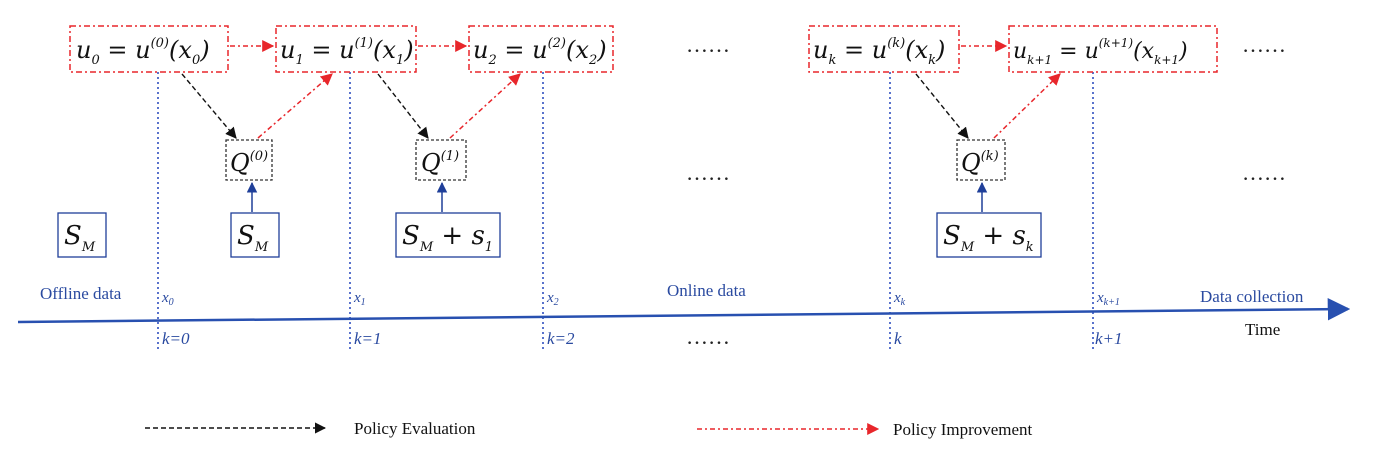 The height and width of the screenshot is (458, 1380). I want to click on step-label-k1: k+1, so click(1109, 338).